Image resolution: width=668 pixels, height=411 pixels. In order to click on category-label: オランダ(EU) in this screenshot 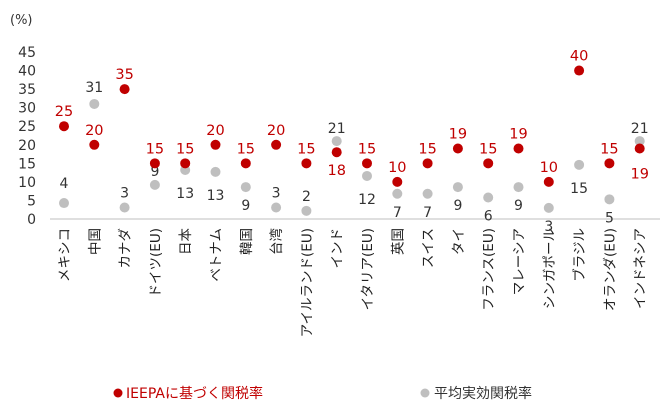, I will do `click(610, 269)`.